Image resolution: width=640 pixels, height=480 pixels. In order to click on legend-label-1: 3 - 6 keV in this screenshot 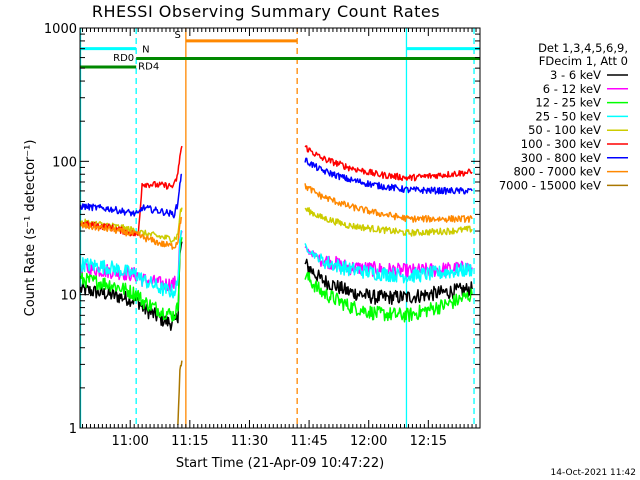, I will do `click(575, 75)`.